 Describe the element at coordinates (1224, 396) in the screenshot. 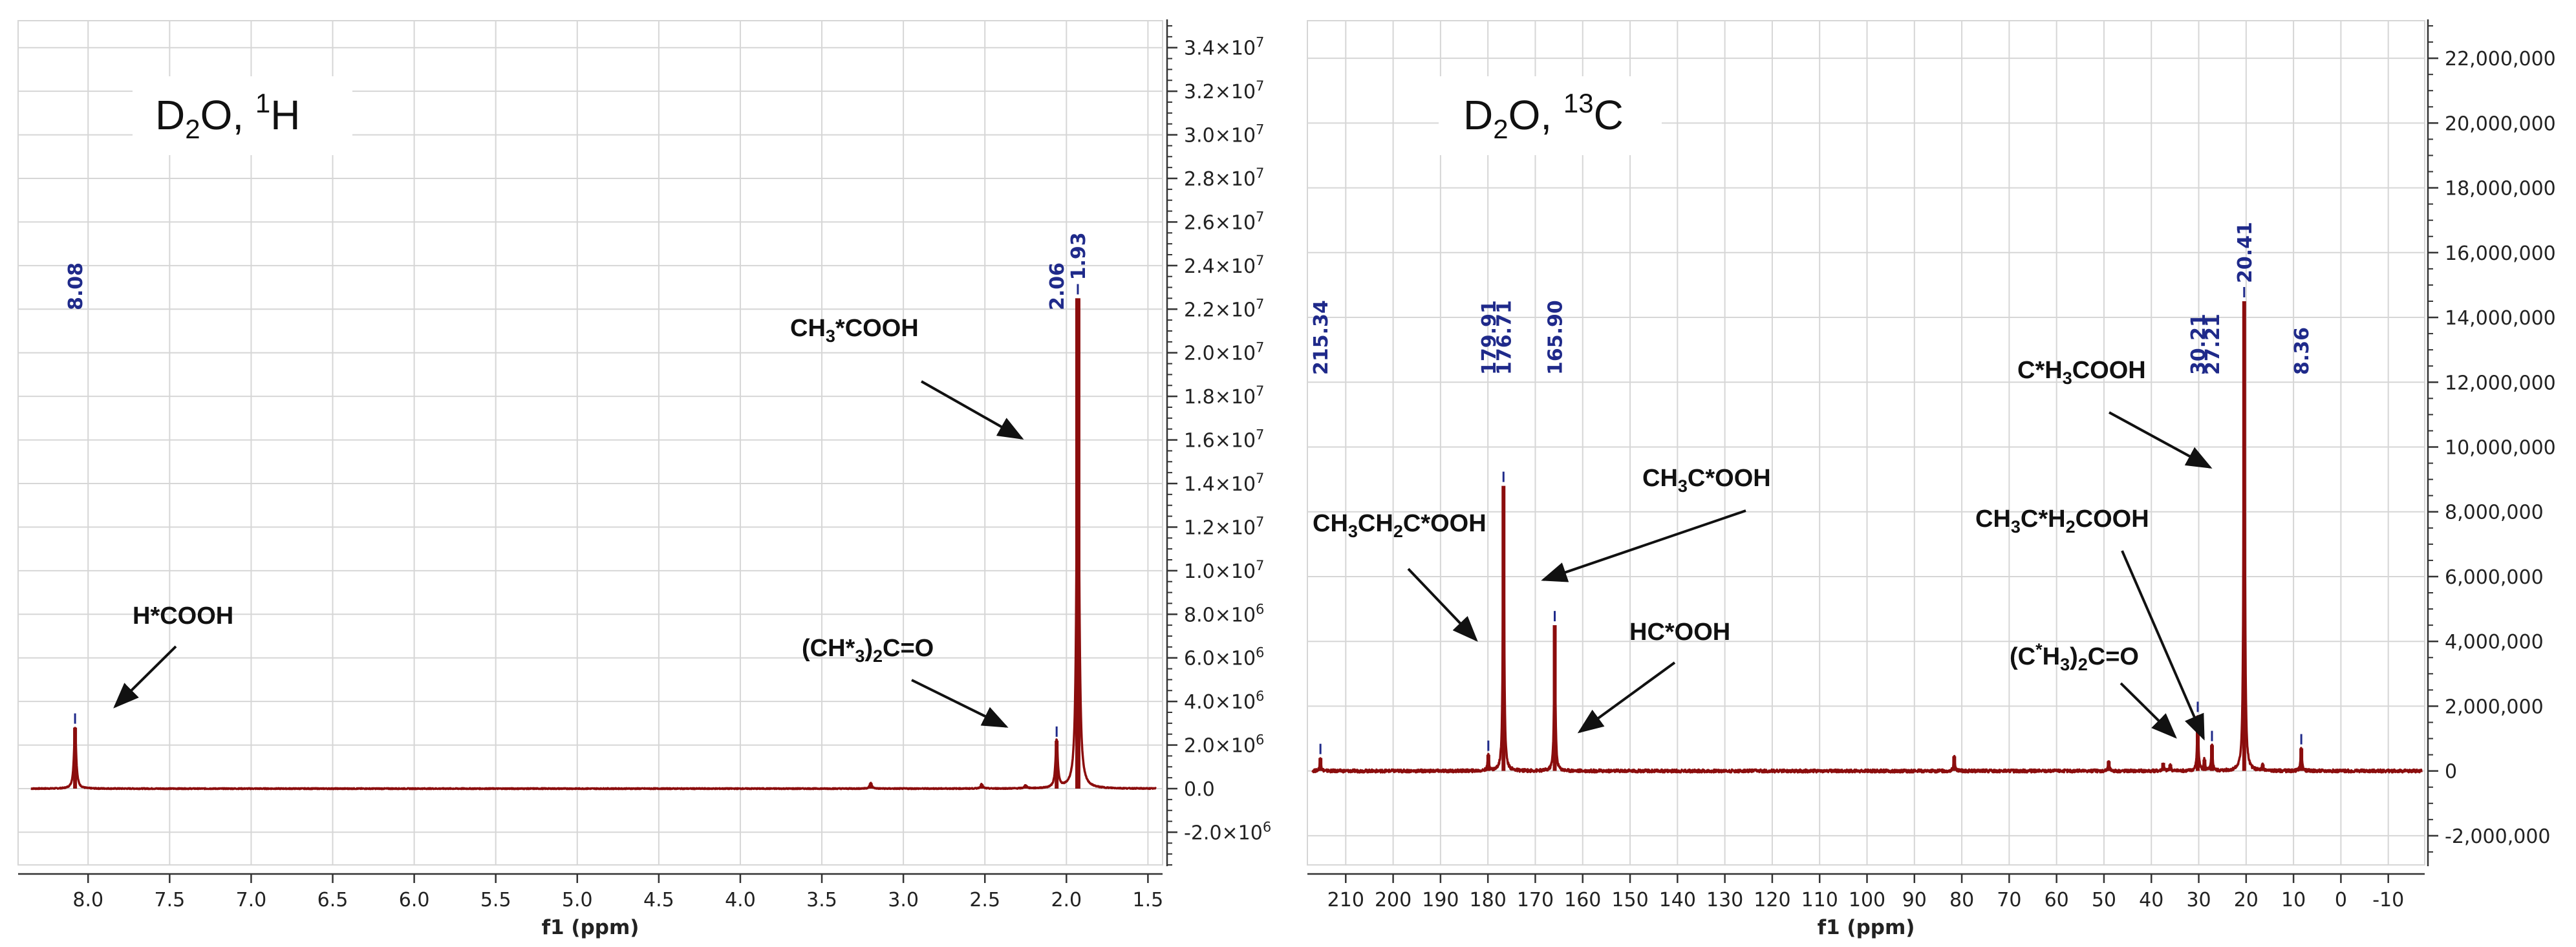

I see `y-tick-label: 1.8×10⁷` at that location.